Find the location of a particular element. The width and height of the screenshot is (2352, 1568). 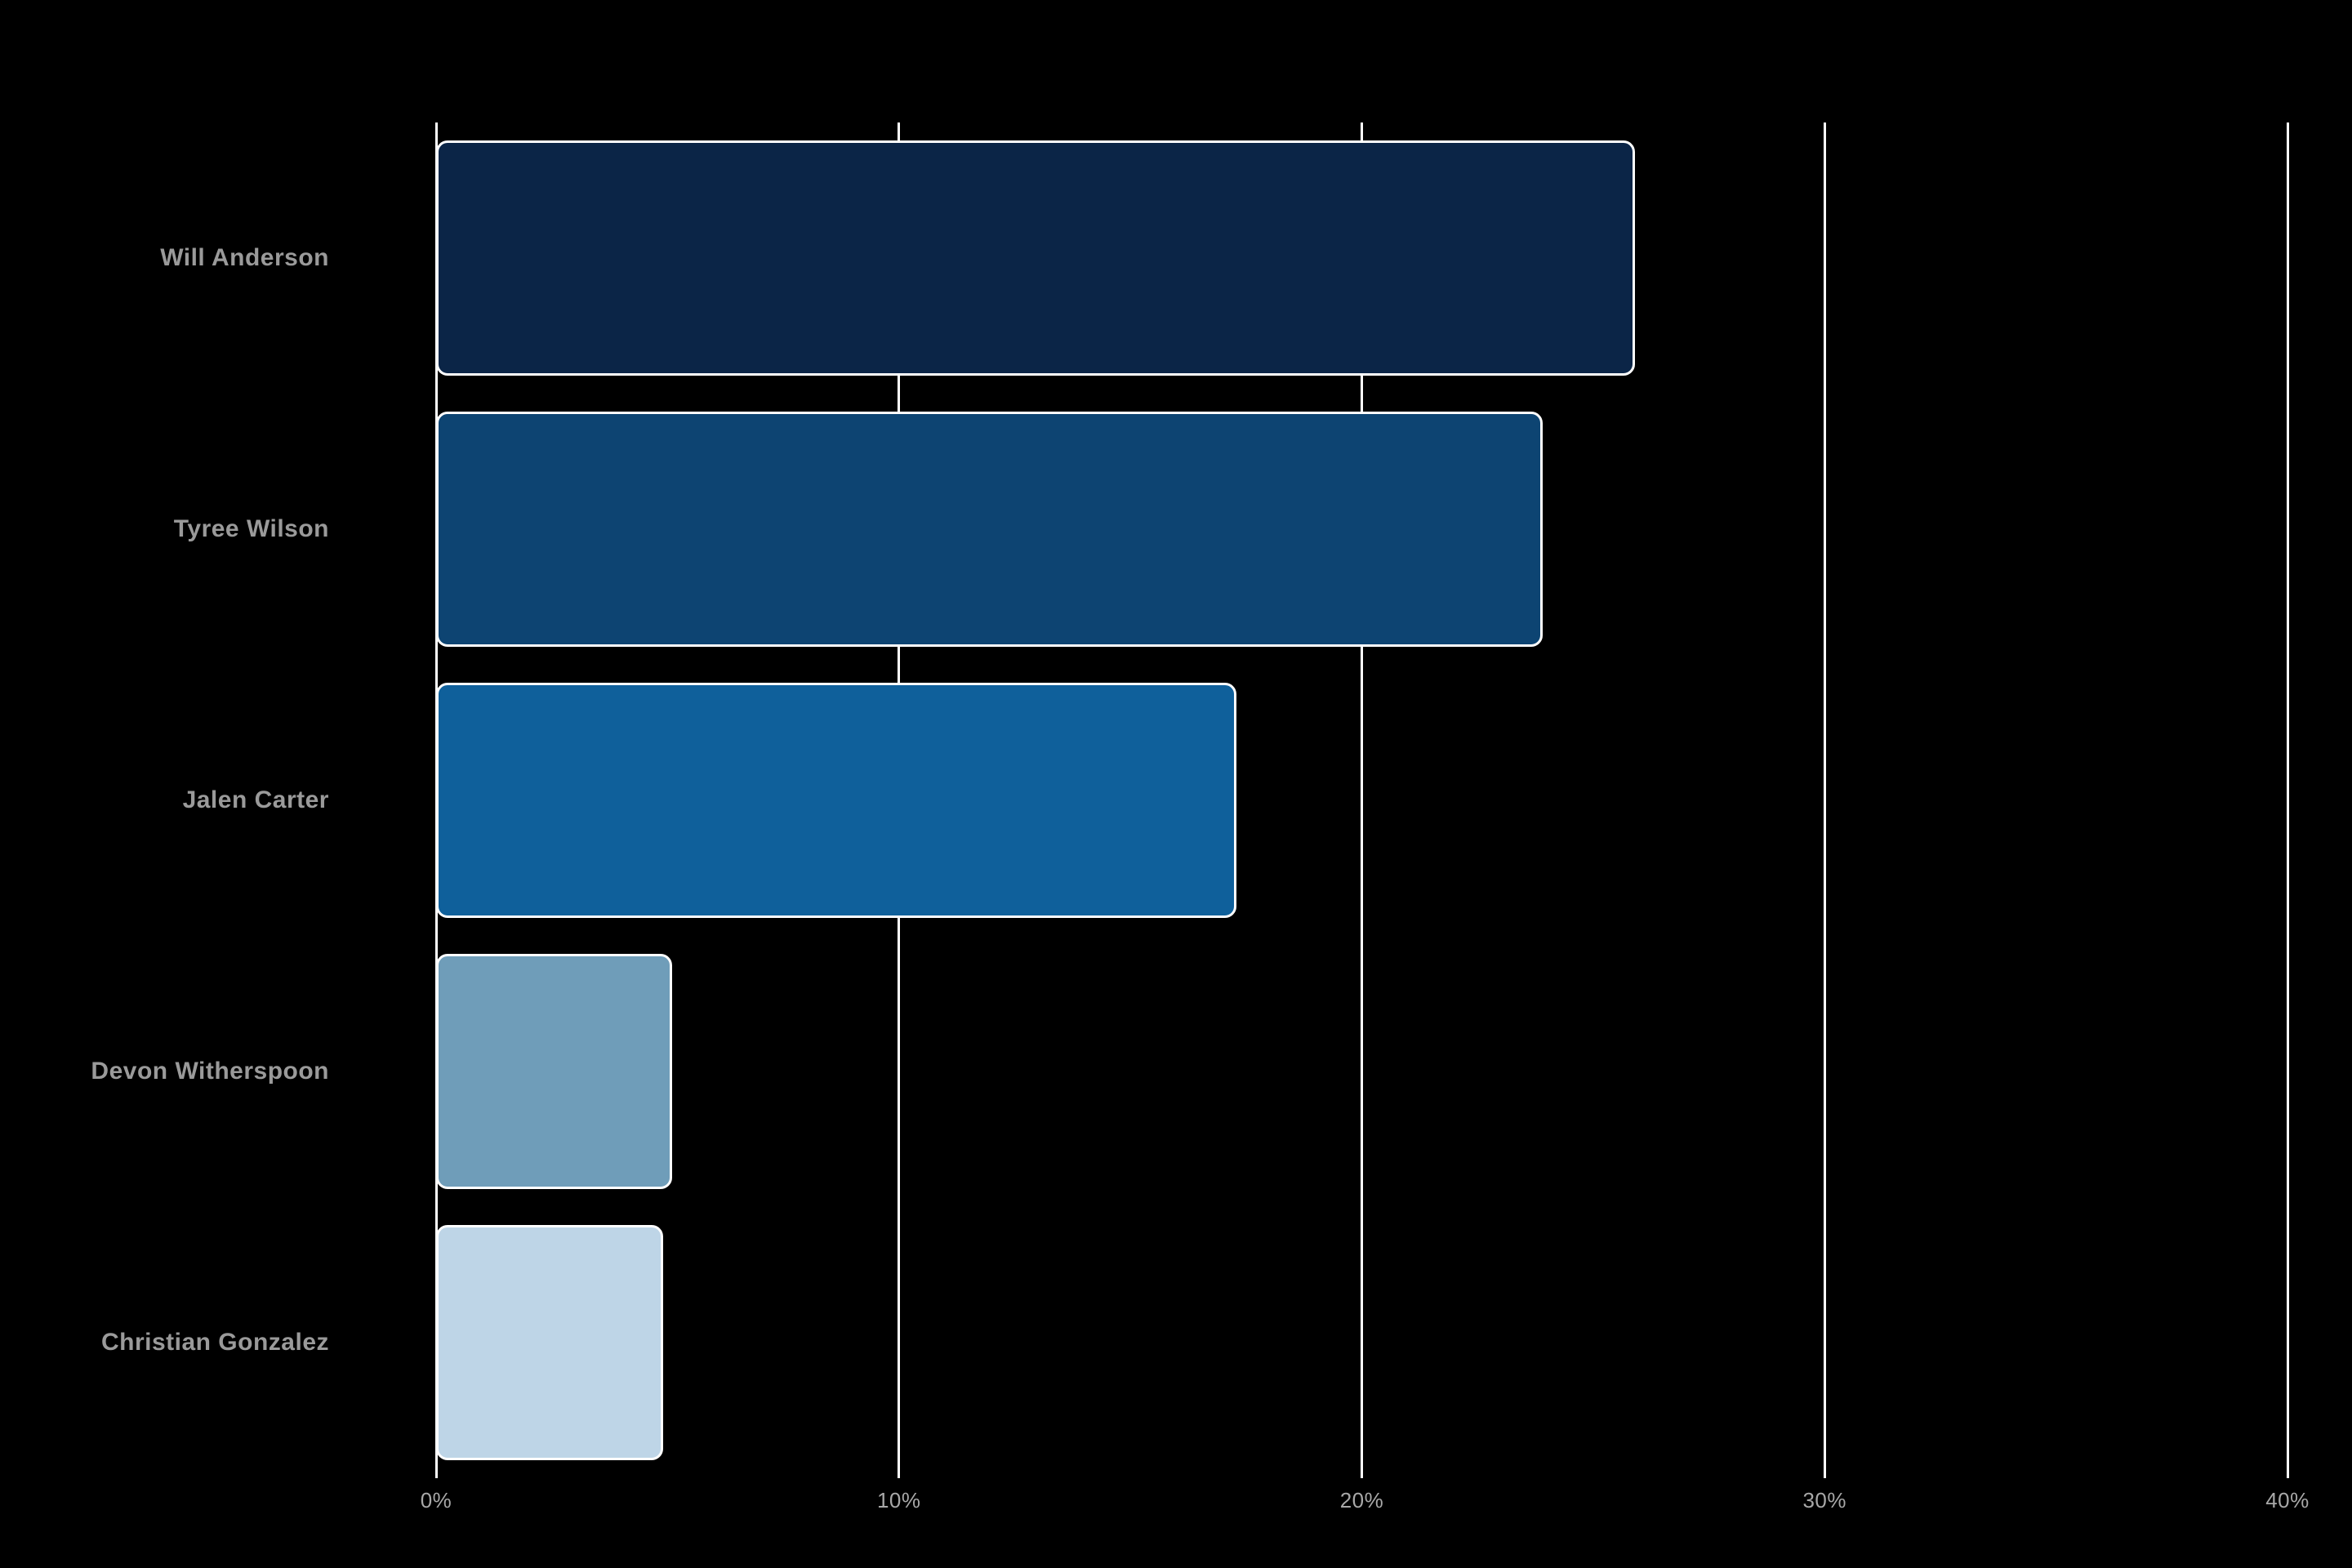

category-label: Jalen Carter is located at coordinates (256, 799).